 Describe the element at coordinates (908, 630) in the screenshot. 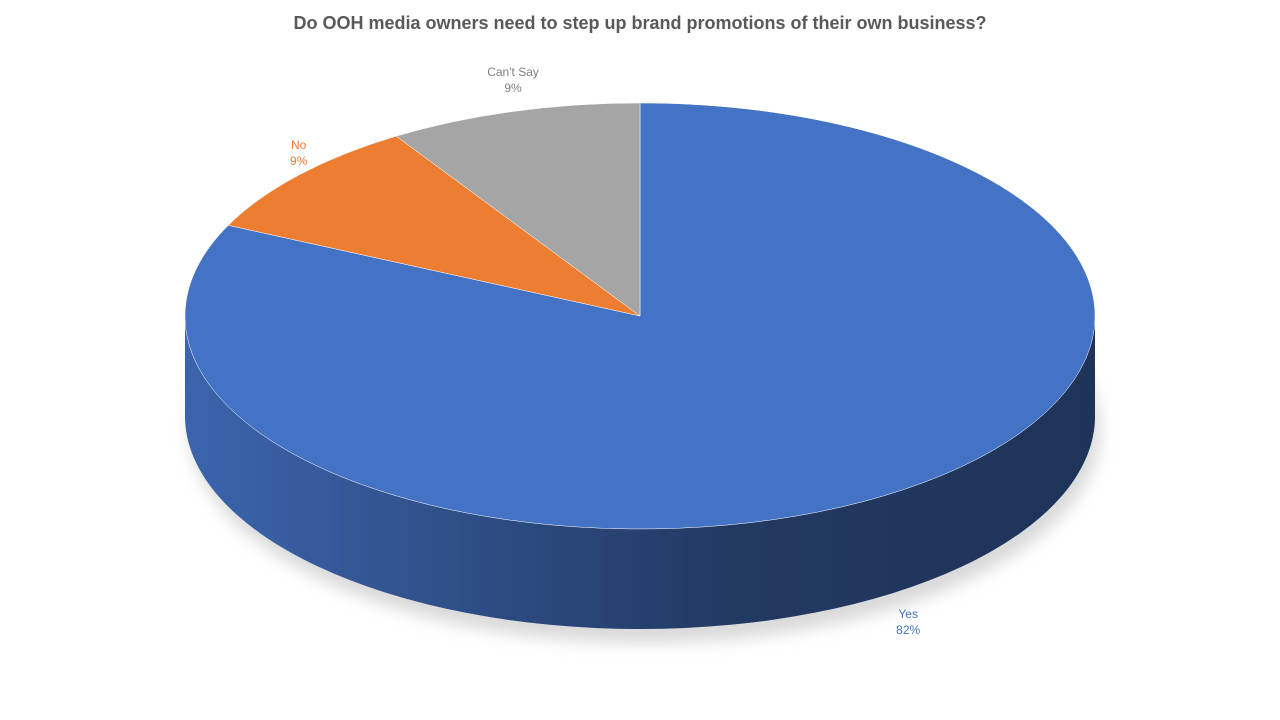

I see `data-label-value: 82%` at that location.